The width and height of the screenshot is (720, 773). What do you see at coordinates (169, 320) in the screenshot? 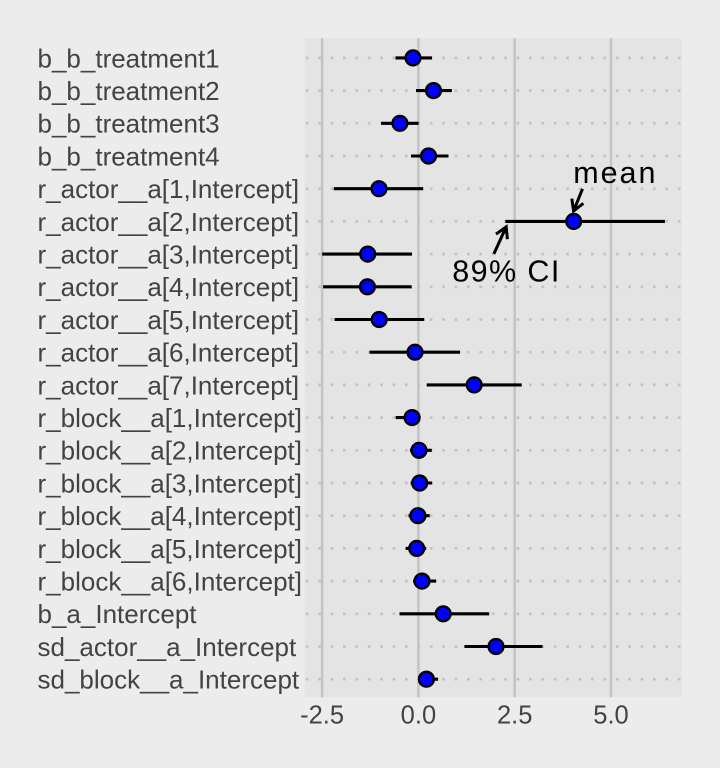
I see `svg-text: r_actor__a[5,Intercept]` at bounding box center [169, 320].